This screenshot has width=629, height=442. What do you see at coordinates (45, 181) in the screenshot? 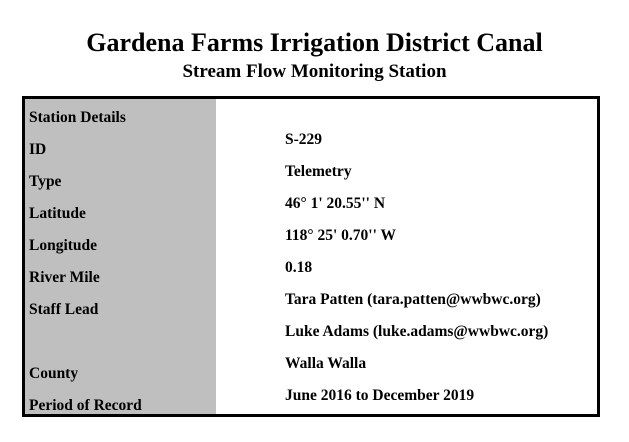
I see `row-label: Type` at bounding box center [45, 181].